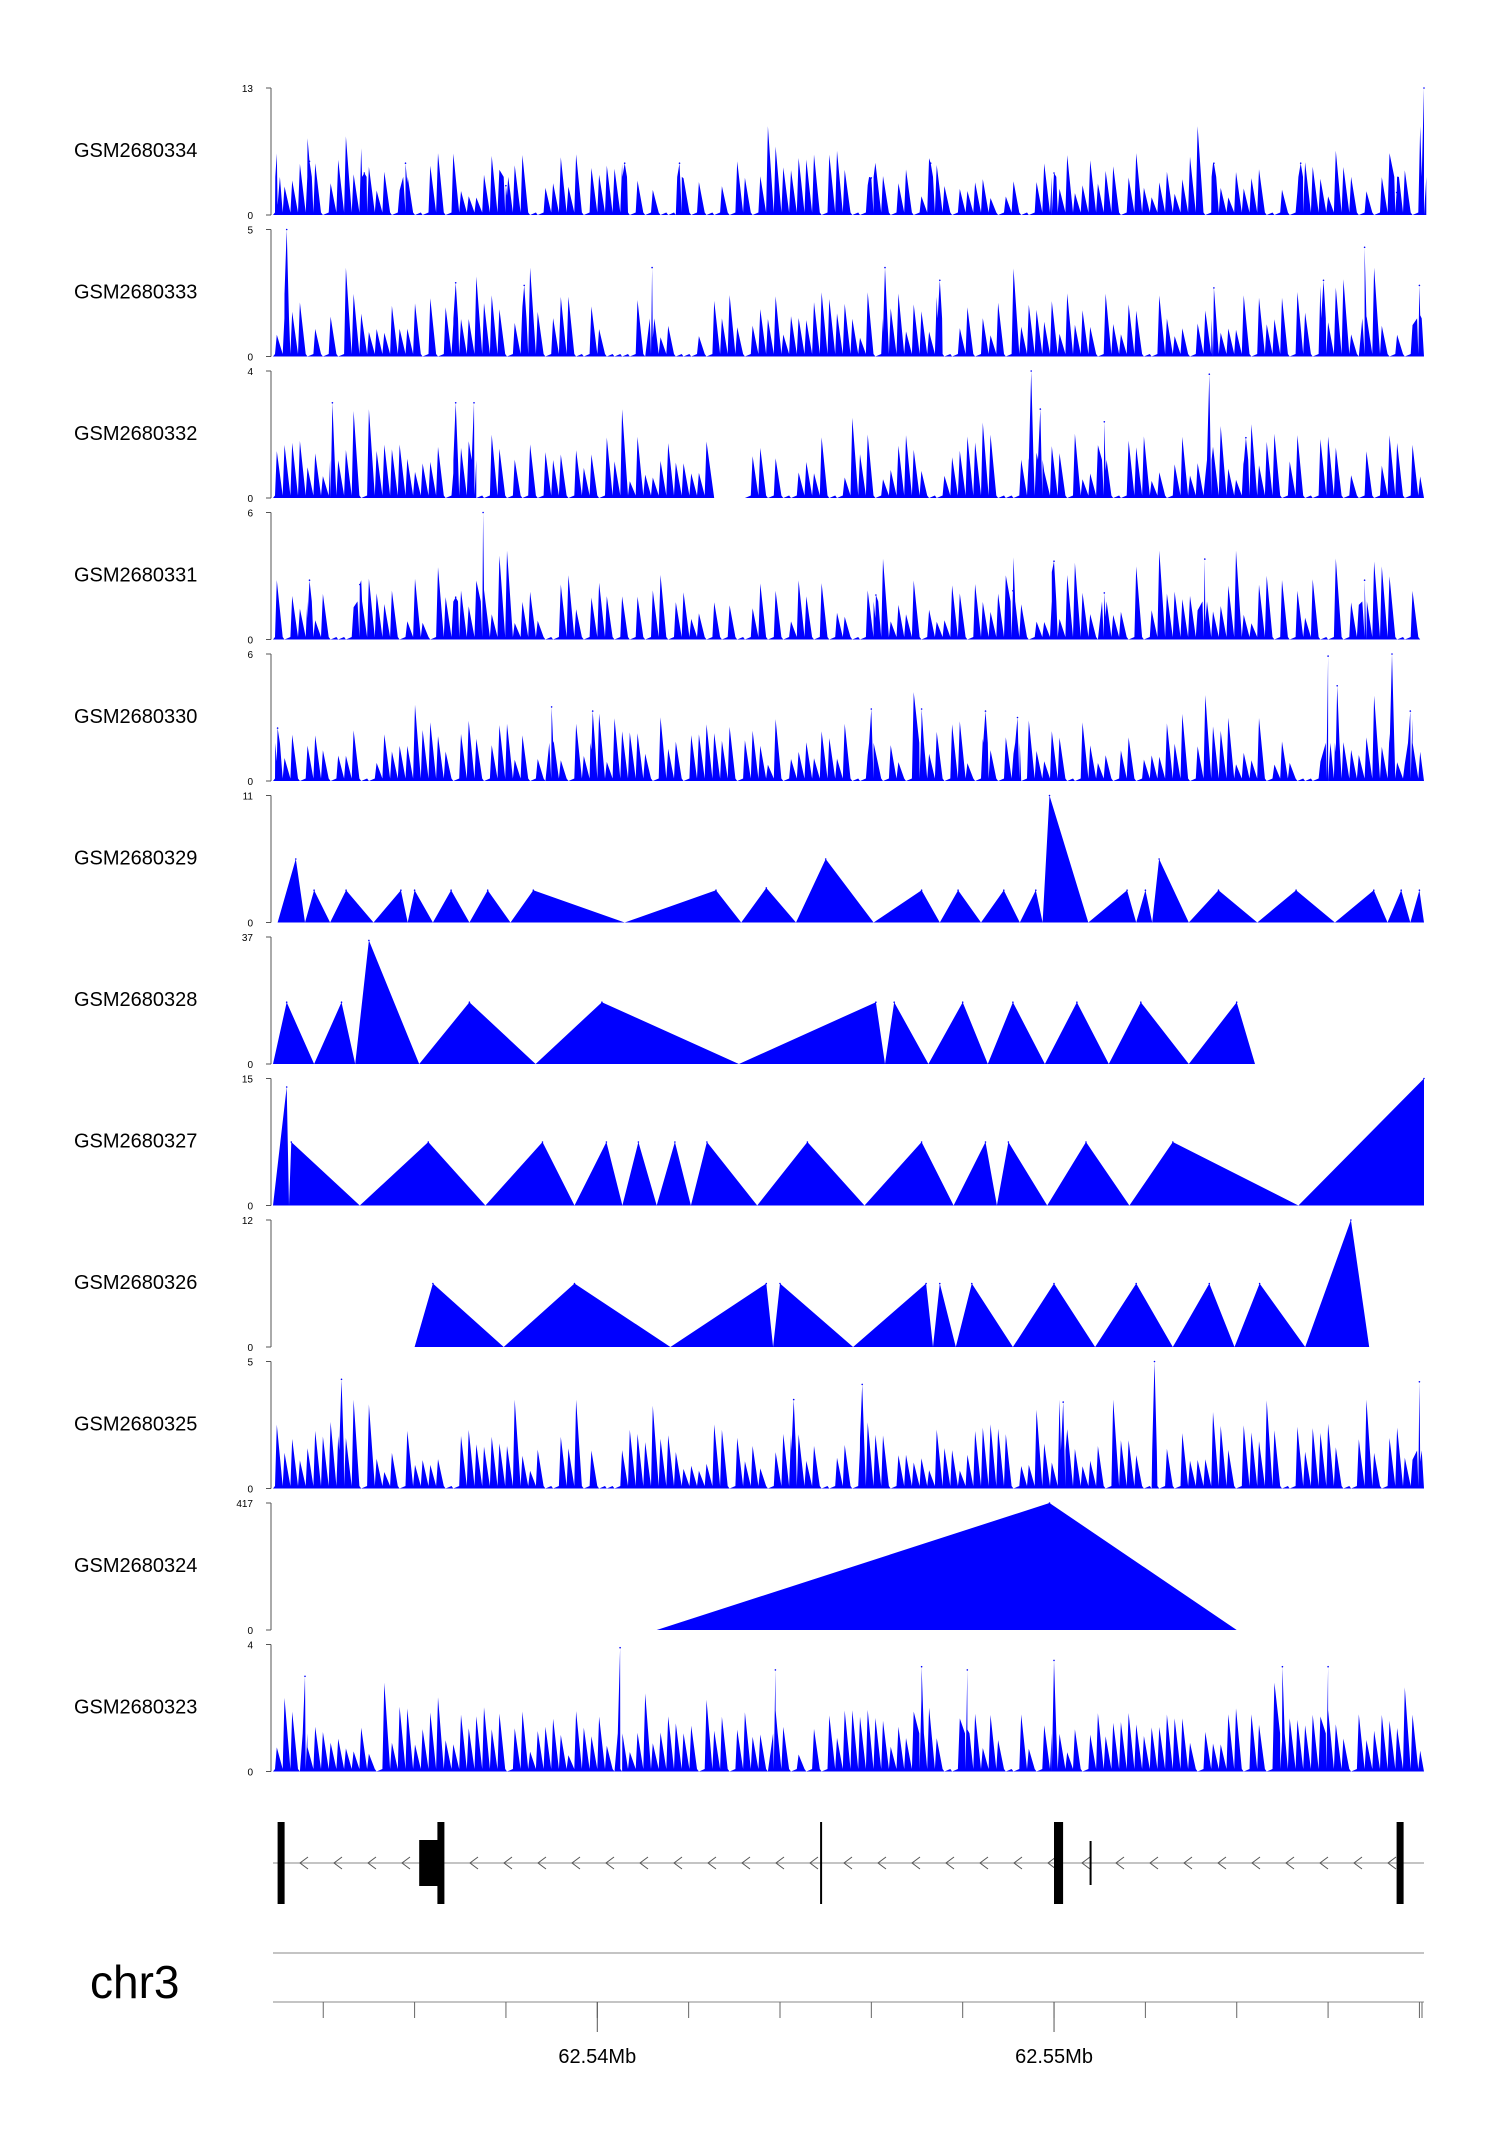 This screenshot has width=1500, height=2140. What do you see at coordinates (135, 151) in the screenshot?
I see `track-label: GSM2680334` at bounding box center [135, 151].